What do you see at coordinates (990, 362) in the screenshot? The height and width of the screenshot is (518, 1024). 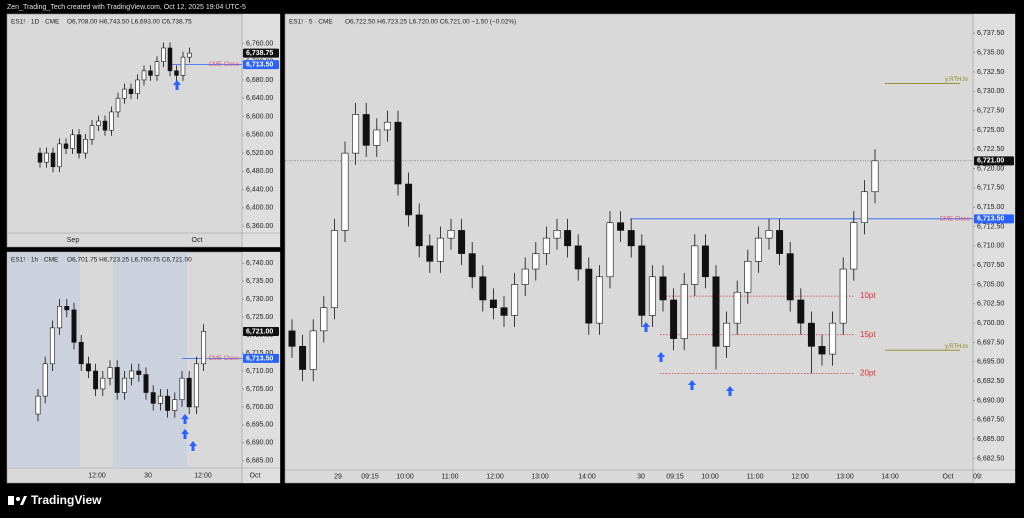 I see `y-tick-label: 6,695.00` at bounding box center [990, 362].